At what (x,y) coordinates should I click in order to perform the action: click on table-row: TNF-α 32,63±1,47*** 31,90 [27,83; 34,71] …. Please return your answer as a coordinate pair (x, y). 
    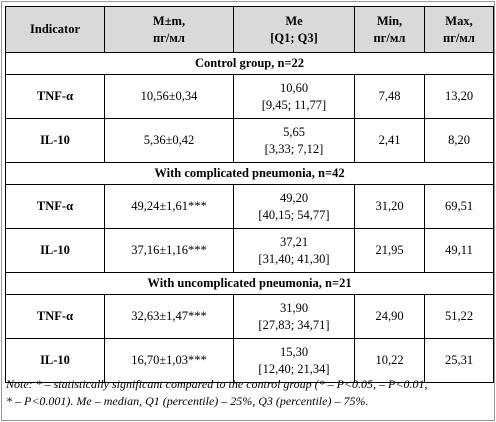
    Looking at the image, I should click on (249, 316).